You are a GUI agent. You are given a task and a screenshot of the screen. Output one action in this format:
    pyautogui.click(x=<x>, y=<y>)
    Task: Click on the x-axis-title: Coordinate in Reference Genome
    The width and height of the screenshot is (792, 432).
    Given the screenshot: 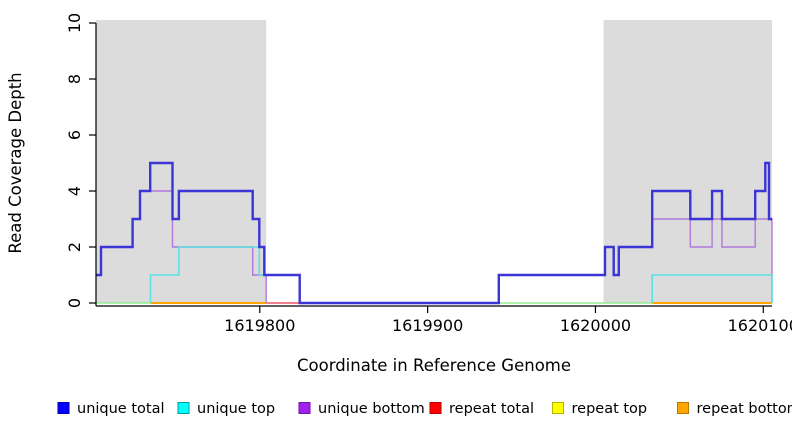 What is the action you would take?
    pyautogui.click(x=434, y=365)
    